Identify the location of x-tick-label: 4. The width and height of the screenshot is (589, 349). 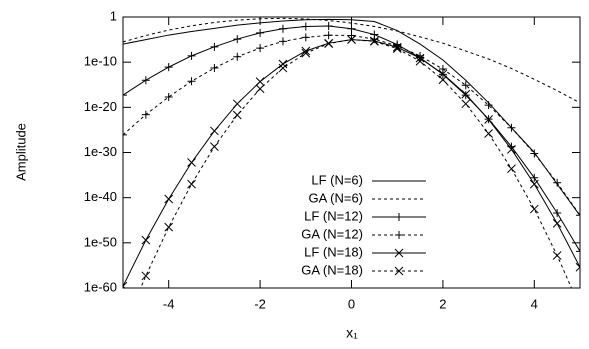
(534, 303).